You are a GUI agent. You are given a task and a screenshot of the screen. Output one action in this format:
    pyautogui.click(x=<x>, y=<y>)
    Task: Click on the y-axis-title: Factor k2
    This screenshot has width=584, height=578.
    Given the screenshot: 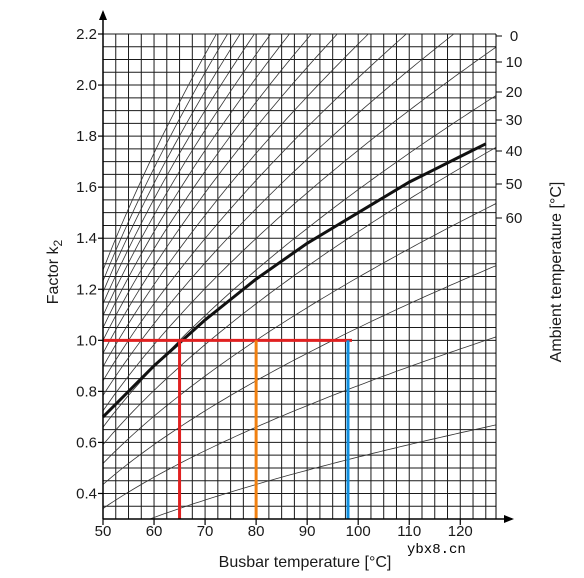 What is the action you would take?
    pyautogui.click(x=55, y=271)
    